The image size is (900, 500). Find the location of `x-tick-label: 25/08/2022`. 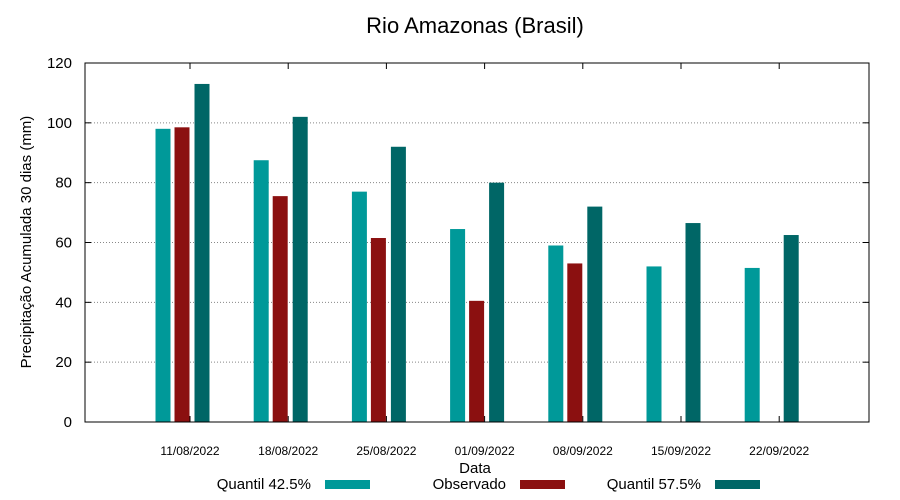

x-tick-label: 25/08/2022 is located at coordinates (386, 451).